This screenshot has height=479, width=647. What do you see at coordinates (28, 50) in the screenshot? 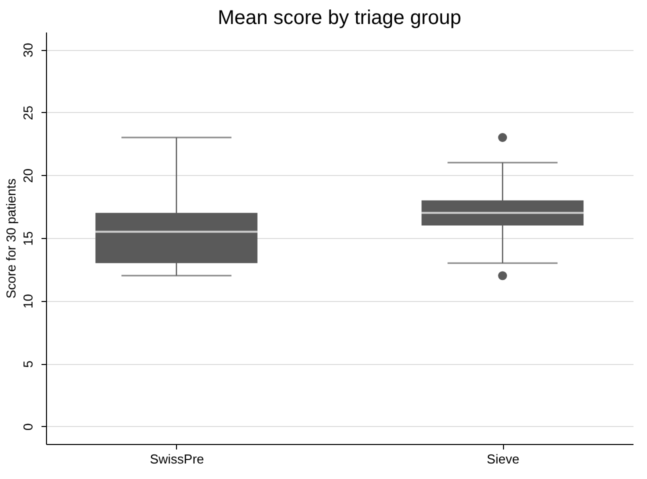
I see `y-tick-label: 30` at bounding box center [28, 50].